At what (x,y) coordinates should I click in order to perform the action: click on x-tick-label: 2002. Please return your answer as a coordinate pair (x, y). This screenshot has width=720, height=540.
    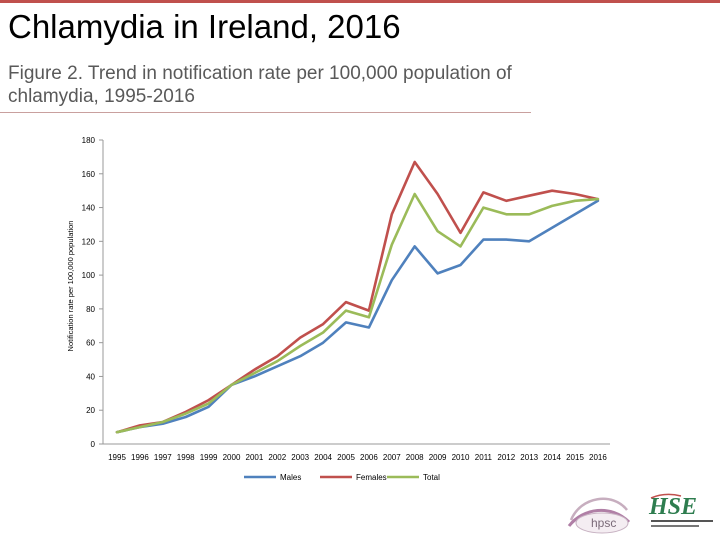
    Looking at the image, I should click on (277, 457).